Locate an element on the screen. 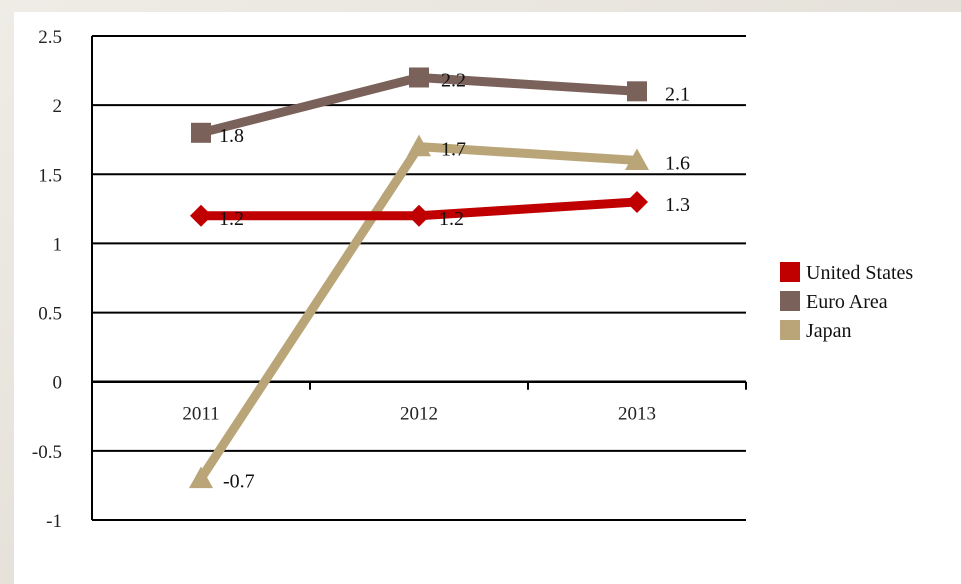 This screenshot has width=961, height=584. y-tick-label: 2 is located at coordinates (58, 106).